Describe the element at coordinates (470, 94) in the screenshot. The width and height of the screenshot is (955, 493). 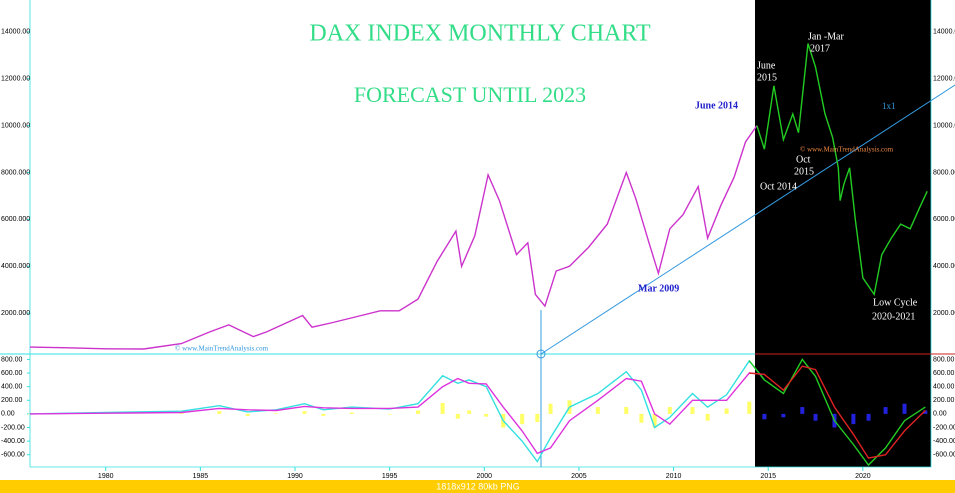
I see `chart-subtitle: FORECAST UNTIL 2023` at that location.